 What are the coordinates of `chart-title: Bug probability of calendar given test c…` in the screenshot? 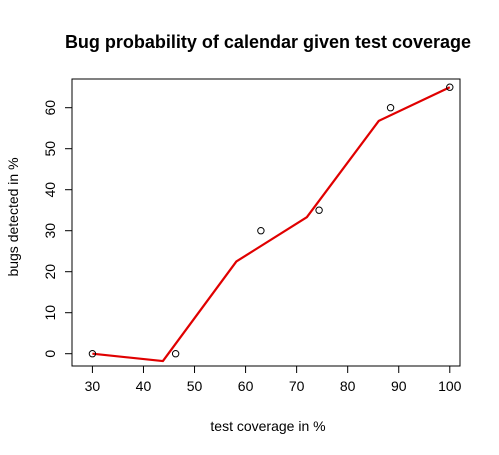 It's located at (268, 42).